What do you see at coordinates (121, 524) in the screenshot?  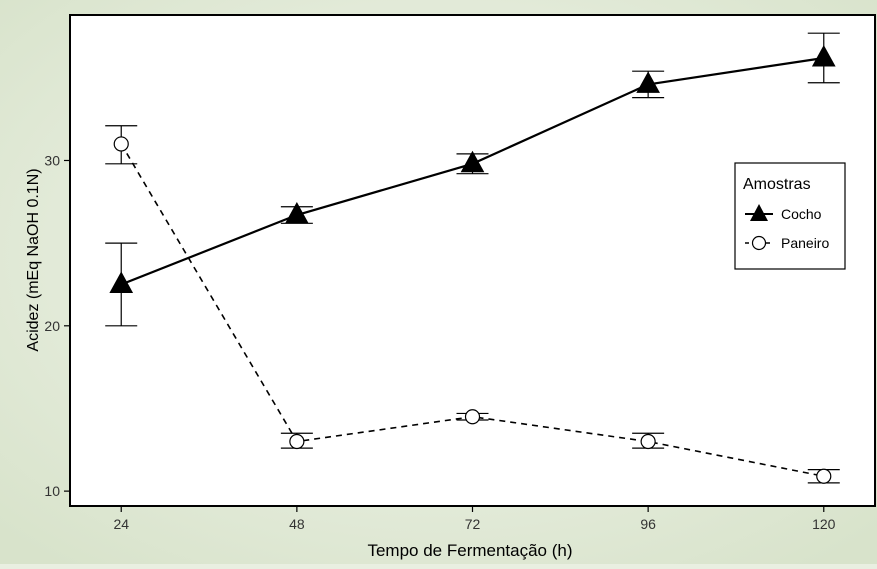 I see `x-tick-label: 24` at bounding box center [121, 524].